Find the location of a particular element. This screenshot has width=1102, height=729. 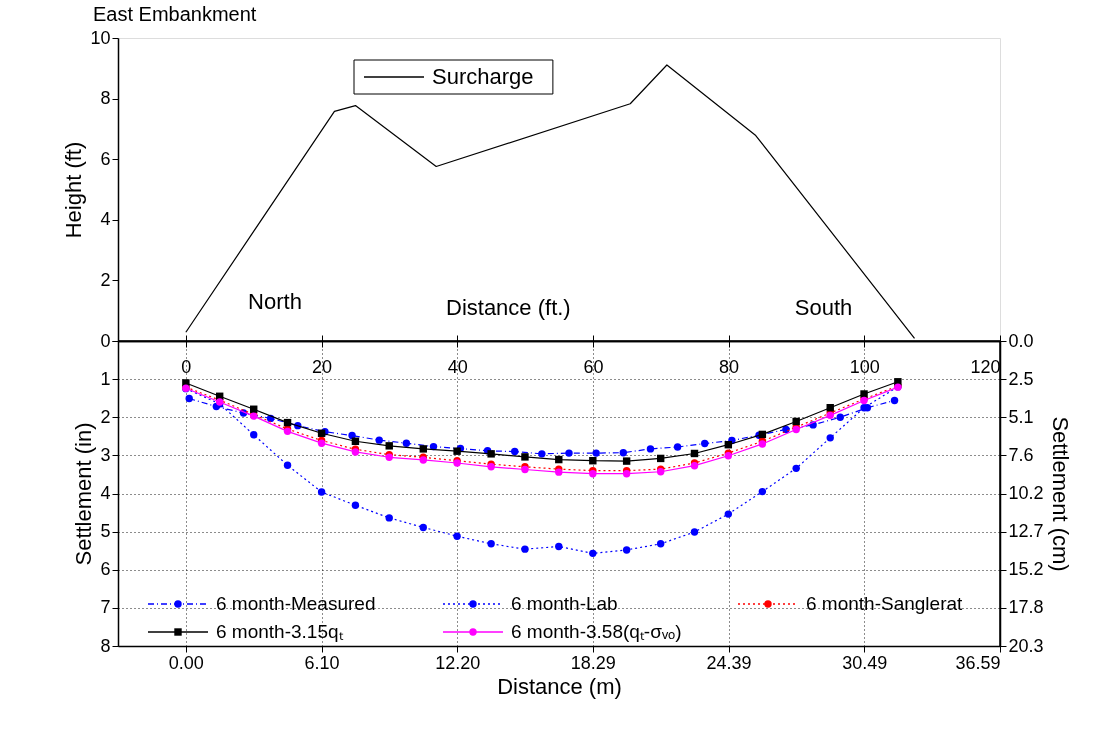

x-tick-label: 12.20 is located at coordinates (458, 662).